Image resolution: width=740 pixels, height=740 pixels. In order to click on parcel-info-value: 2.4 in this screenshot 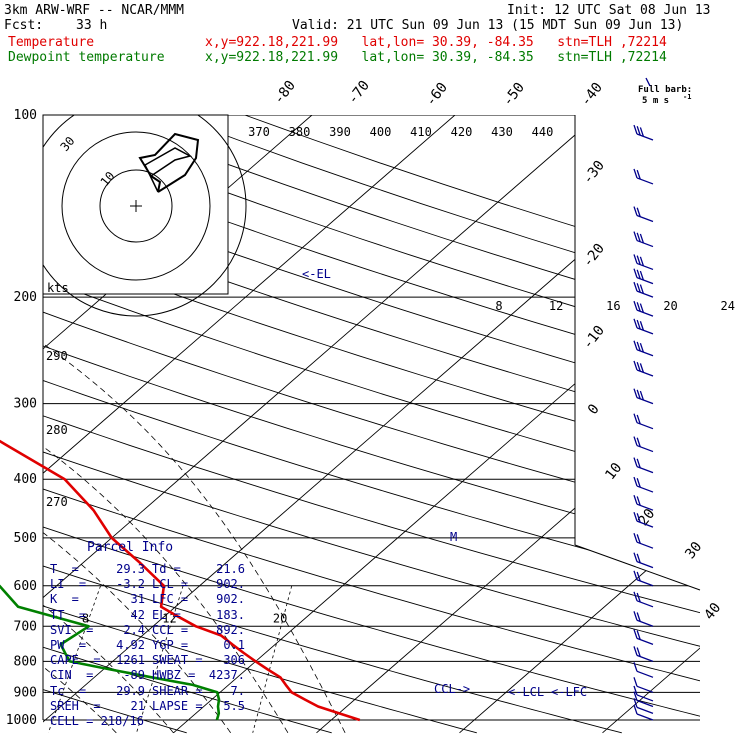, I will do `click(134, 629)`.